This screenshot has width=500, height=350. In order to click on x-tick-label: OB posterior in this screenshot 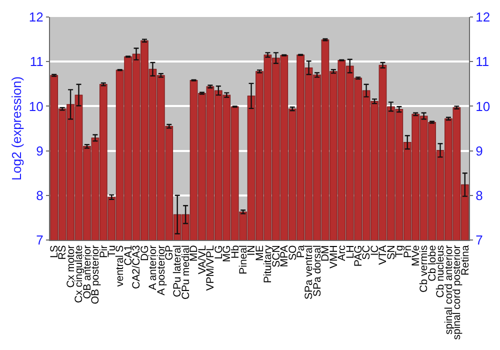, I will do `click(96, 274)`.